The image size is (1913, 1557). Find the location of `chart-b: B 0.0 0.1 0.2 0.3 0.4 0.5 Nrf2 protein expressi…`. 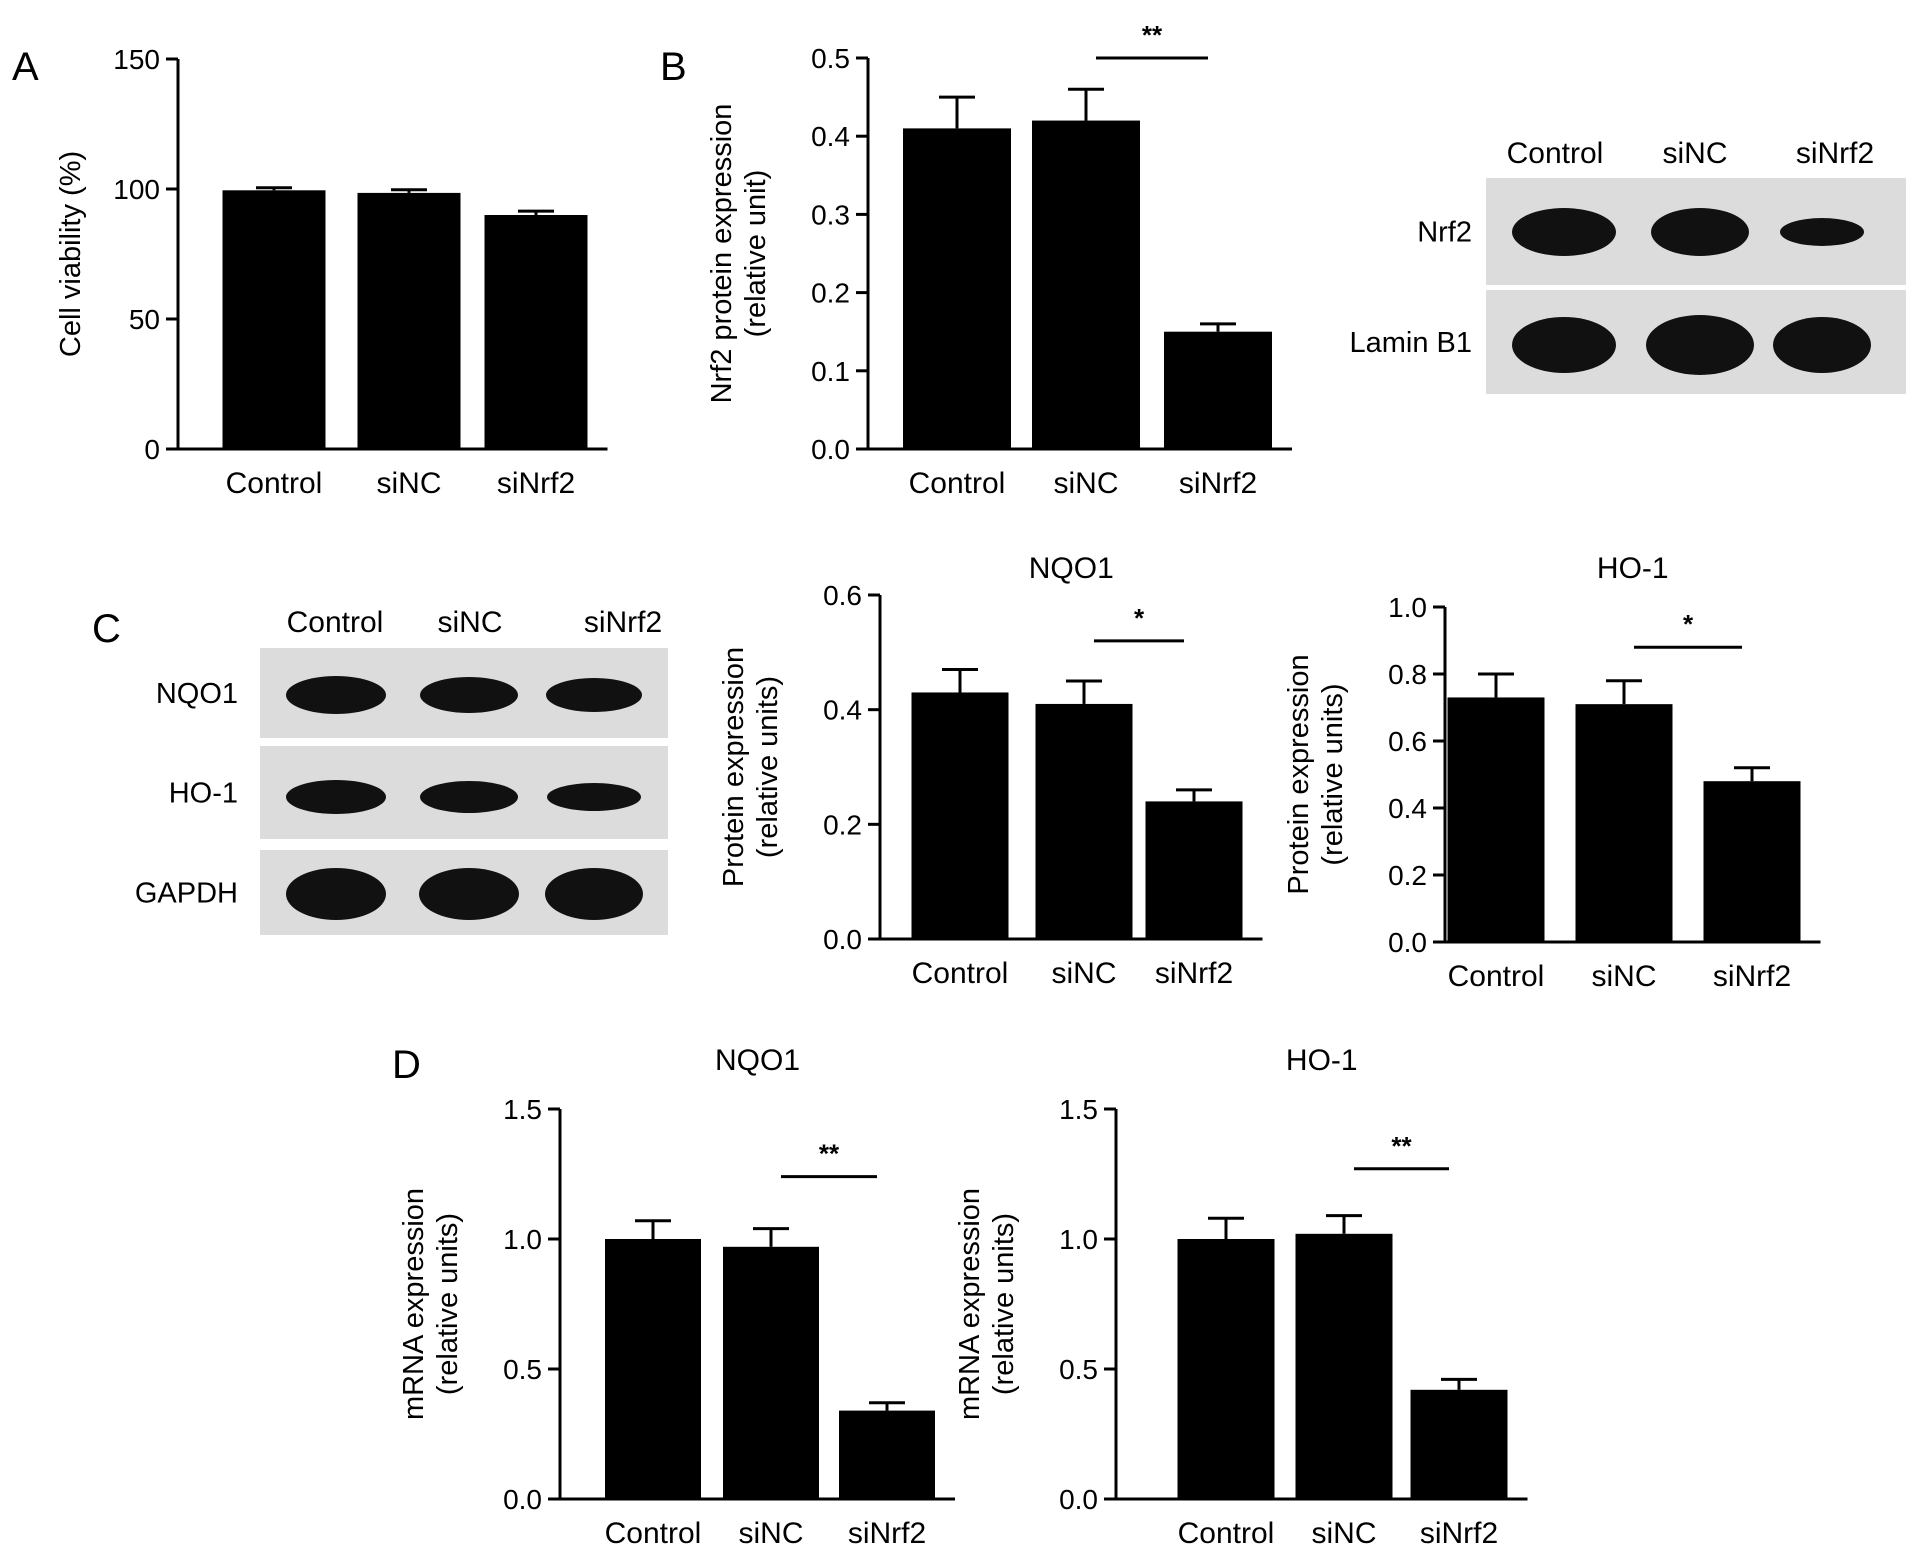

chart-b: B 0.0 0.1 0.2 0.3 0.4 0.5 Nrf2 protein expressi… is located at coordinates (976, 260).